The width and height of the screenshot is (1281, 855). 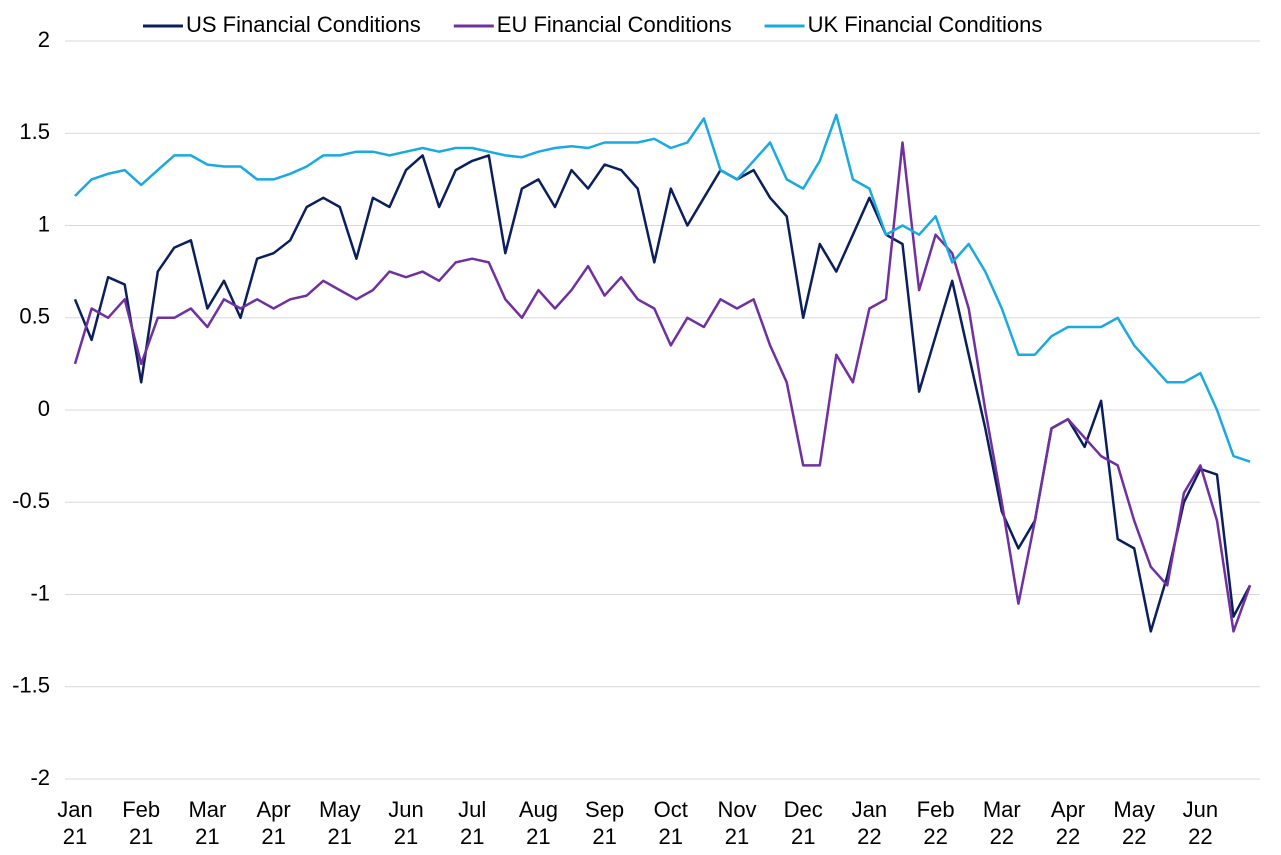 What do you see at coordinates (44, 39) in the screenshot?
I see `y-tick-label: 2` at bounding box center [44, 39].